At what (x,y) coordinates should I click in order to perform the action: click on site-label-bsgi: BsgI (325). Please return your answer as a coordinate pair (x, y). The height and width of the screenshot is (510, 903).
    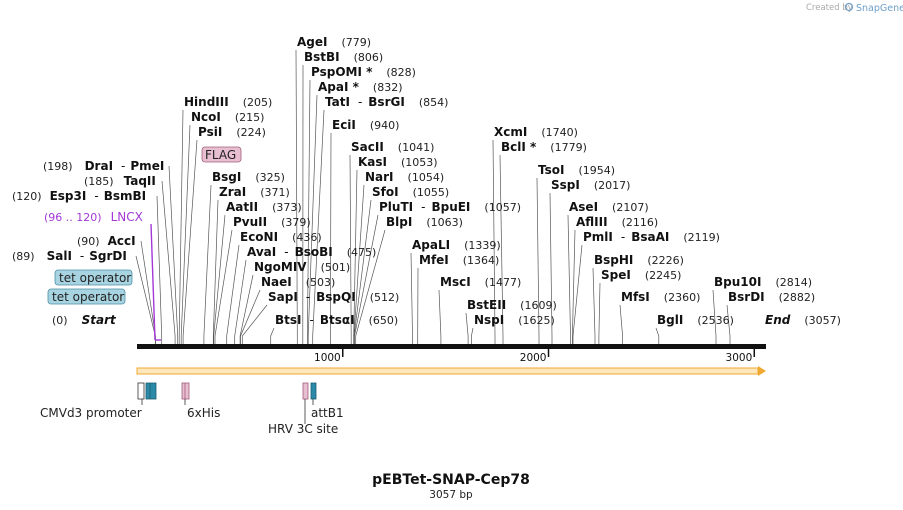
    Looking at the image, I should click on (248, 177).